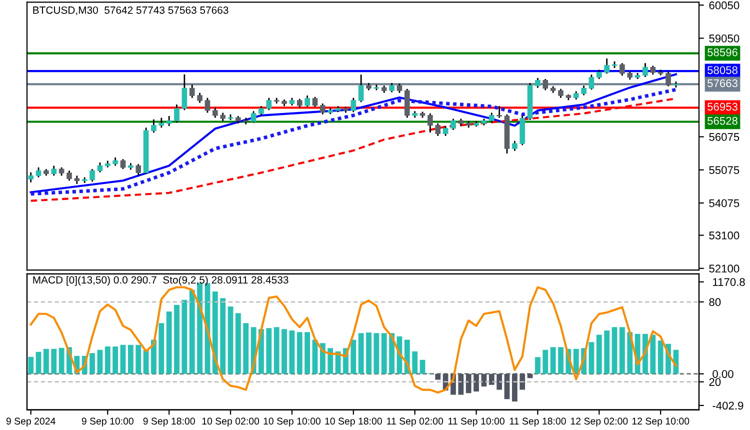 This screenshot has height=430, width=750. Describe the element at coordinates (723, 52) in the screenshot. I see `ref-line-label: 58596` at that location.